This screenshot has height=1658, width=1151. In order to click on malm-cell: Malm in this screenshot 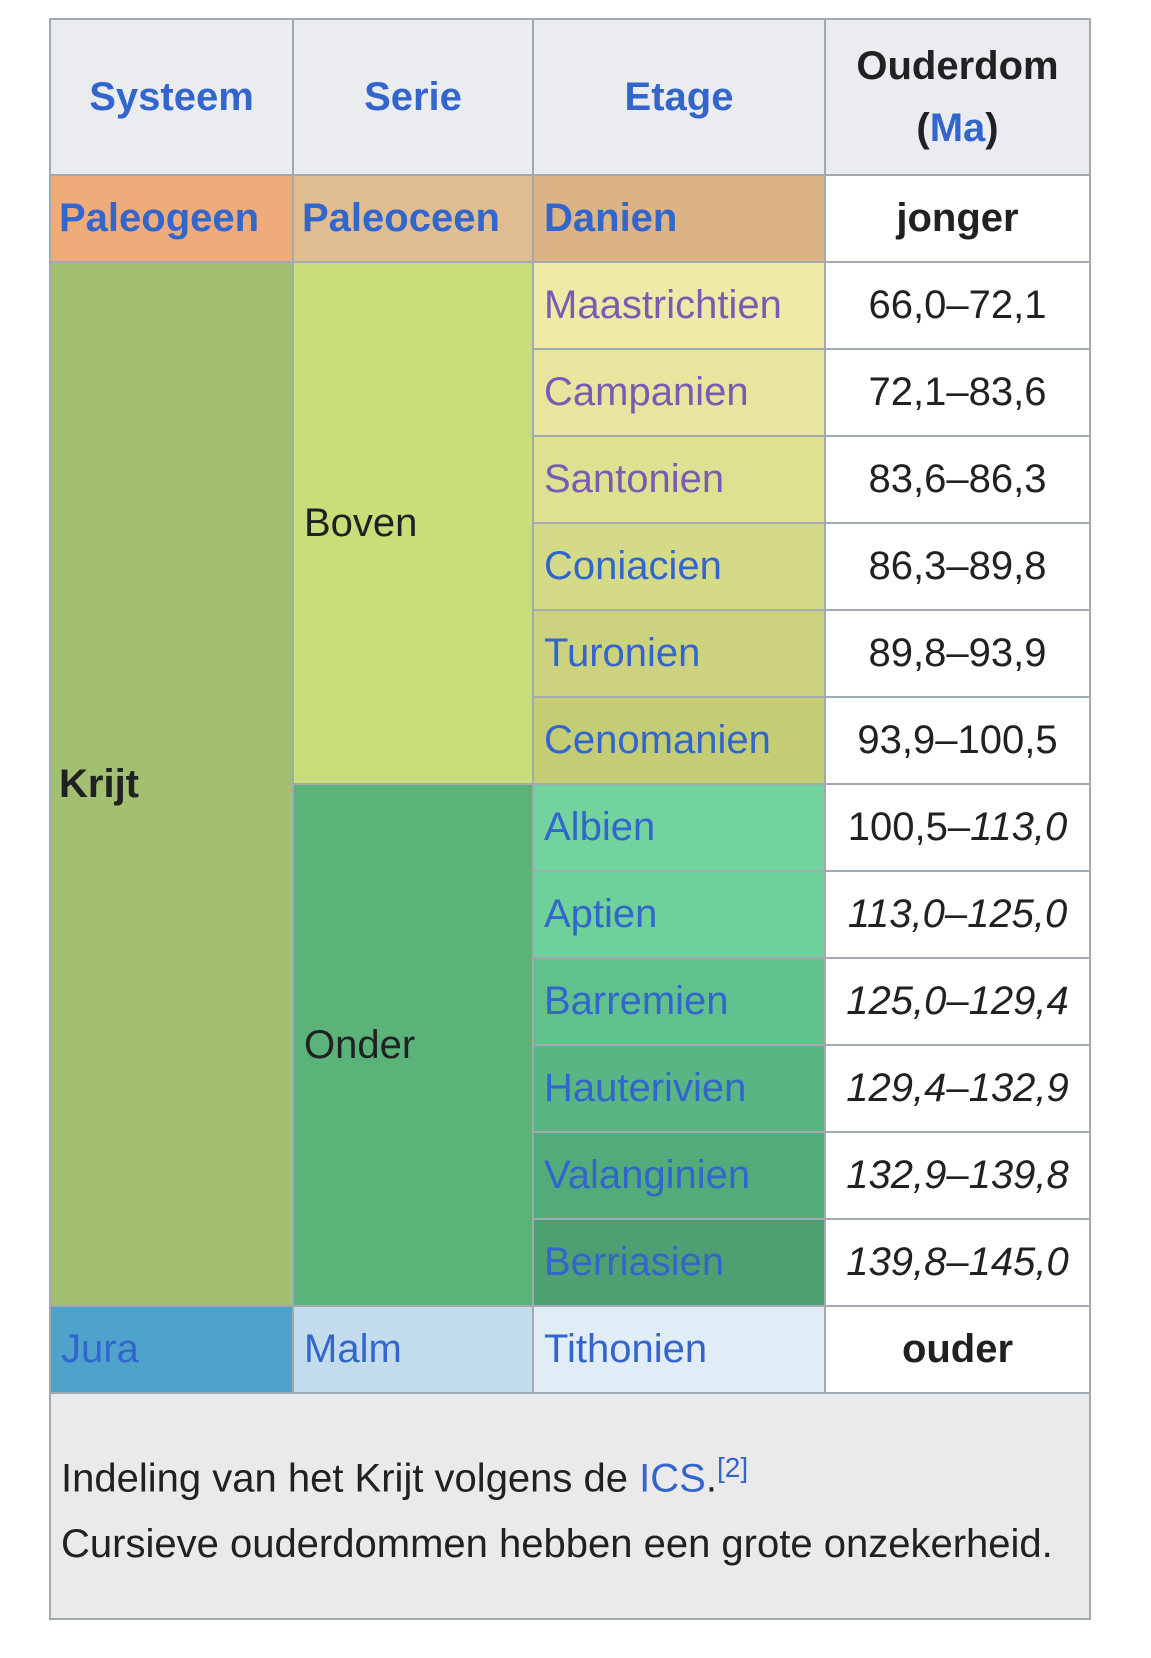, I will do `click(413, 1349)`.